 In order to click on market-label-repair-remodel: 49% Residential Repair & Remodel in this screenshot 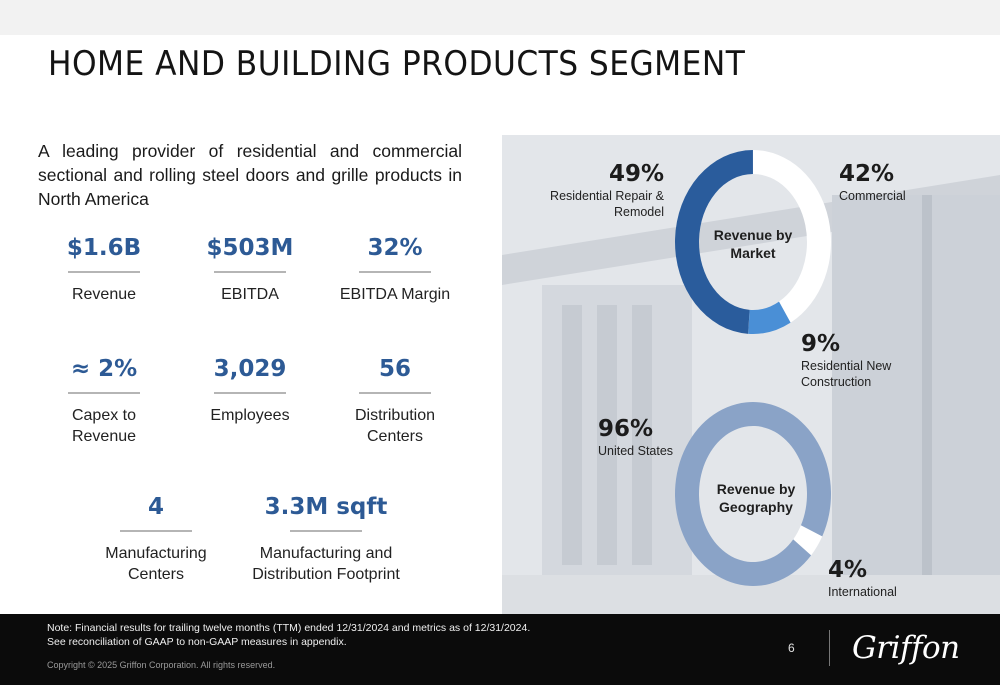, I will do `click(603, 190)`.